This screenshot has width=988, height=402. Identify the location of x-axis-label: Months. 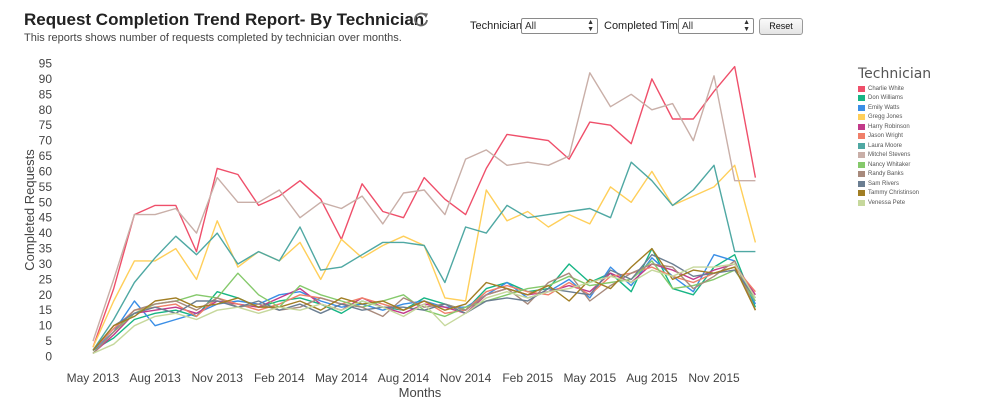
(420, 392).